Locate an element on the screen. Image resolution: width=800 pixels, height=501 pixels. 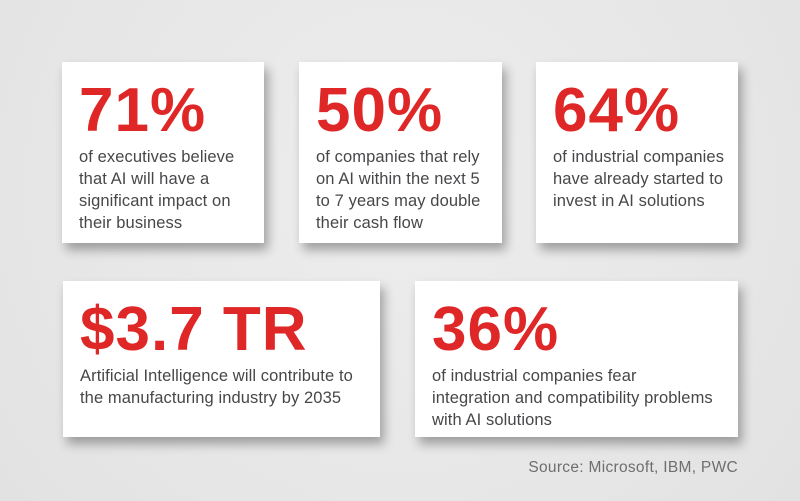
stat-value: $3.7 TR is located at coordinates (194, 329).